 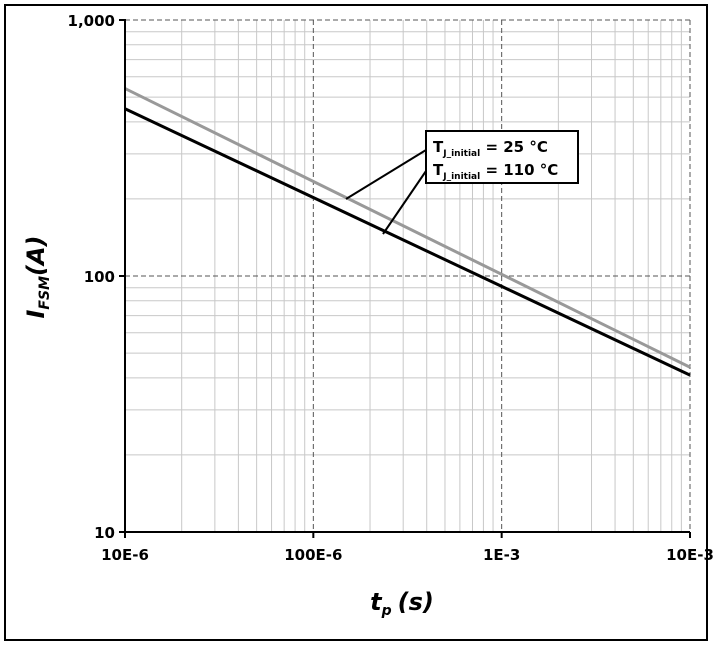 I want to click on legend-leader-25c, so click(x=386, y=174).